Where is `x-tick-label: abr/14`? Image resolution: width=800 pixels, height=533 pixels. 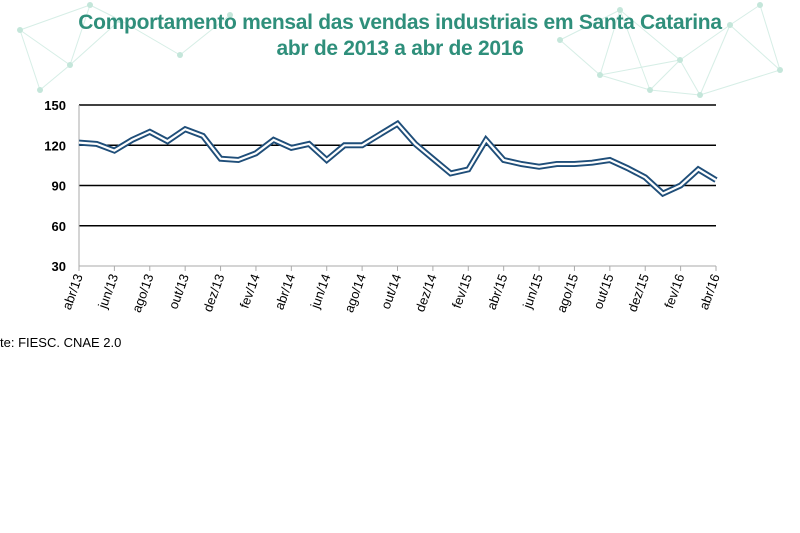 x-tick-label: abr/14 is located at coordinates (284, 292).